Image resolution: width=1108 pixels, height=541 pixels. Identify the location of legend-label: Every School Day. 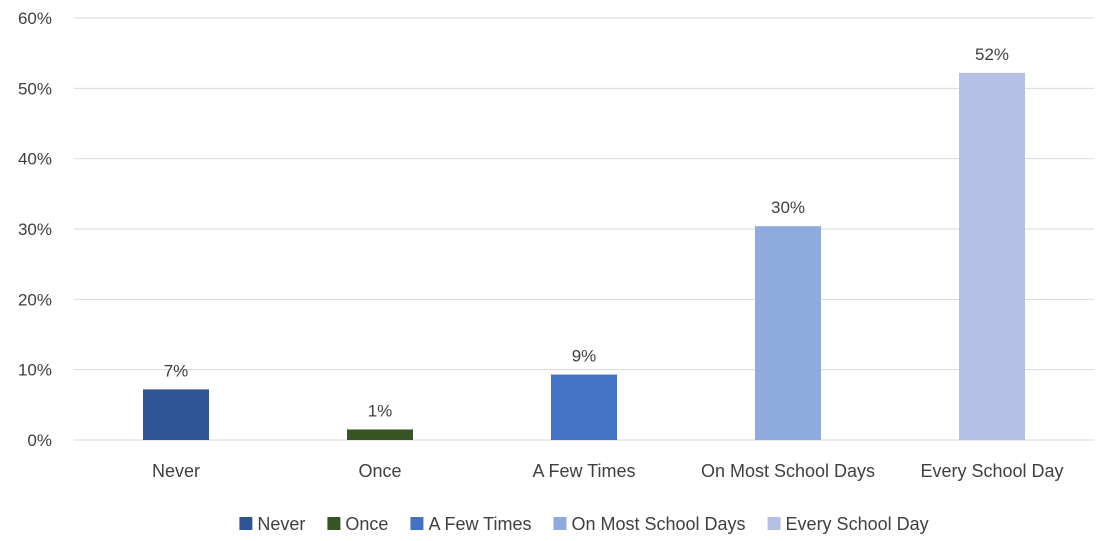
(857, 524).